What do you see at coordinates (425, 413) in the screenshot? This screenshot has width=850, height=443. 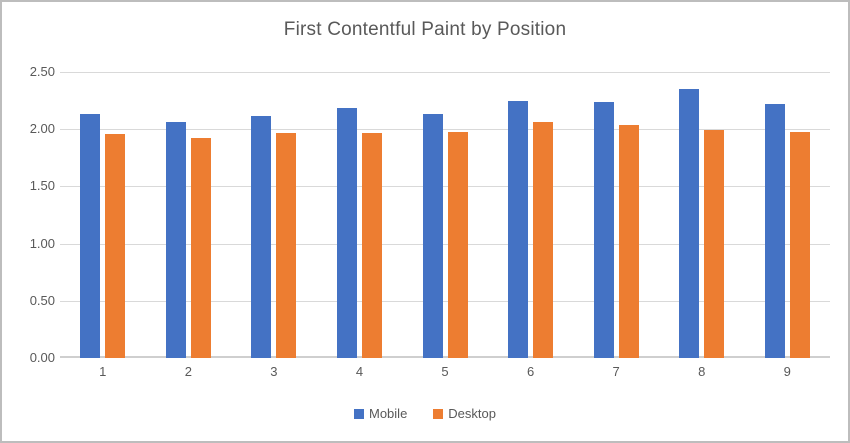 I see `legend: Mobile Desktop` at bounding box center [425, 413].